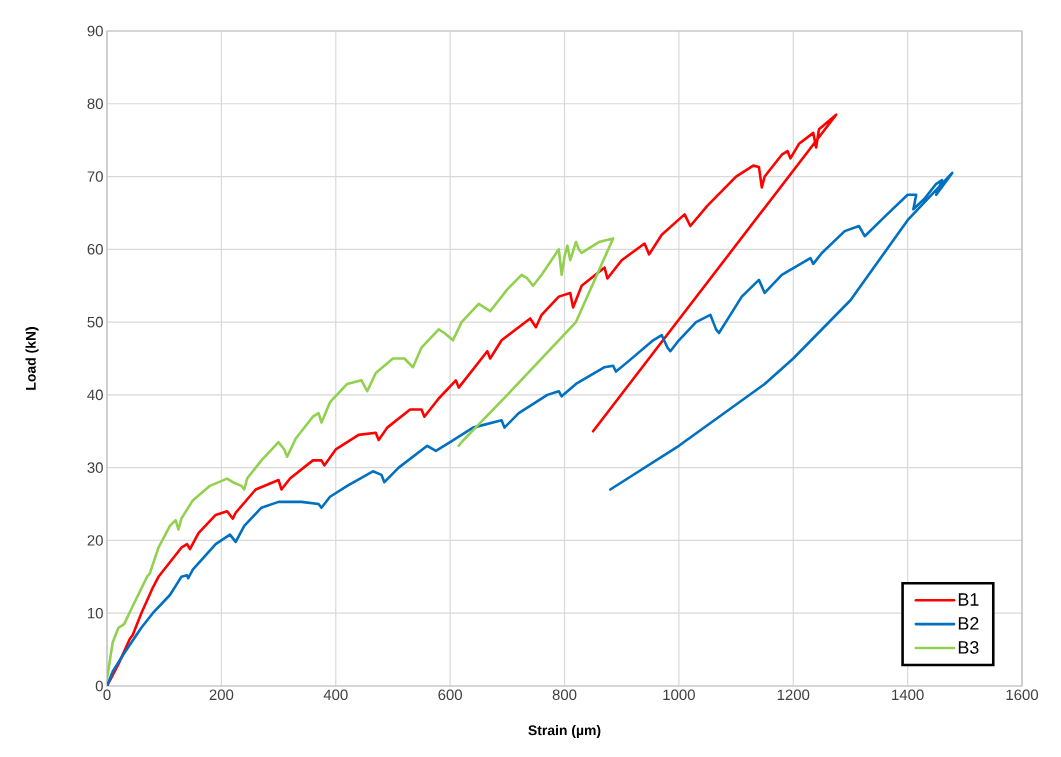 Image resolution: width=1061 pixels, height=757 pixels. What do you see at coordinates (1022, 695) in the screenshot?
I see `x-tick-label: 1600` at bounding box center [1022, 695].